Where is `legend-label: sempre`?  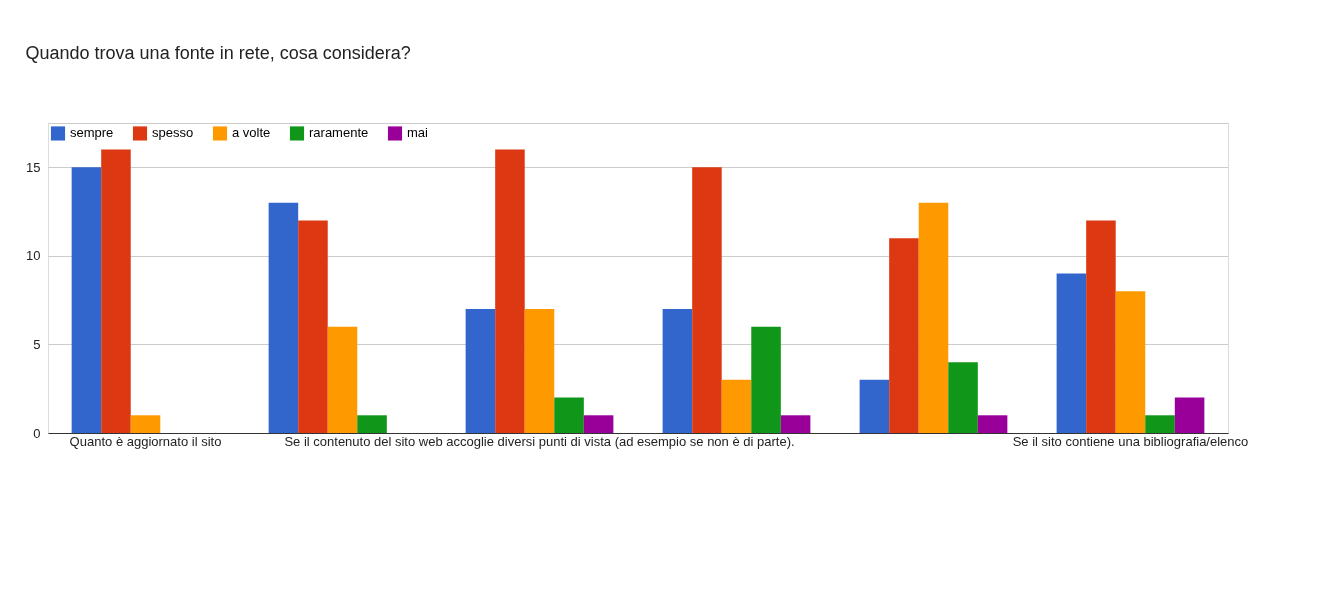 legend-label: sempre is located at coordinates (92, 133).